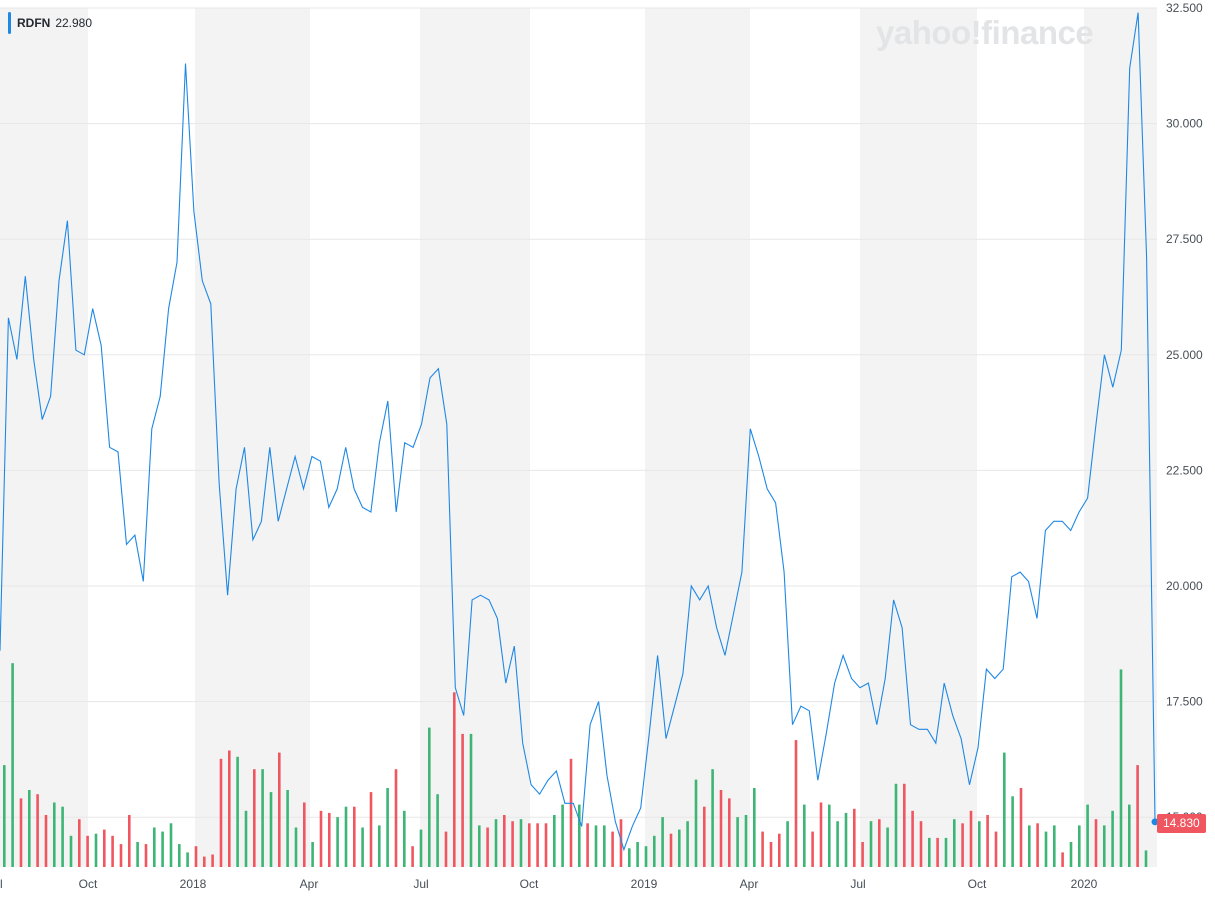 This screenshot has height=897, width=1215. What do you see at coordinates (644, 884) in the screenshot?
I see `x-tick-label: 2019` at bounding box center [644, 884].